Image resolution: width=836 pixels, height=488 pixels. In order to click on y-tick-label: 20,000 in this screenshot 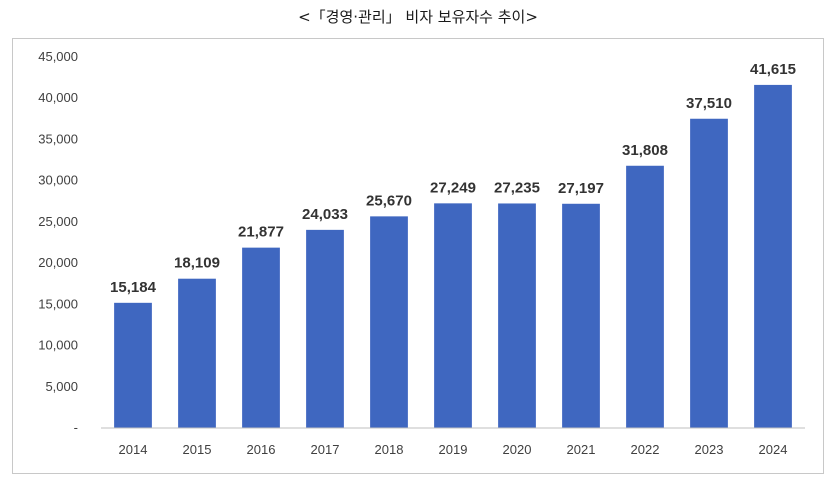, I will do `click(58, 262)`.